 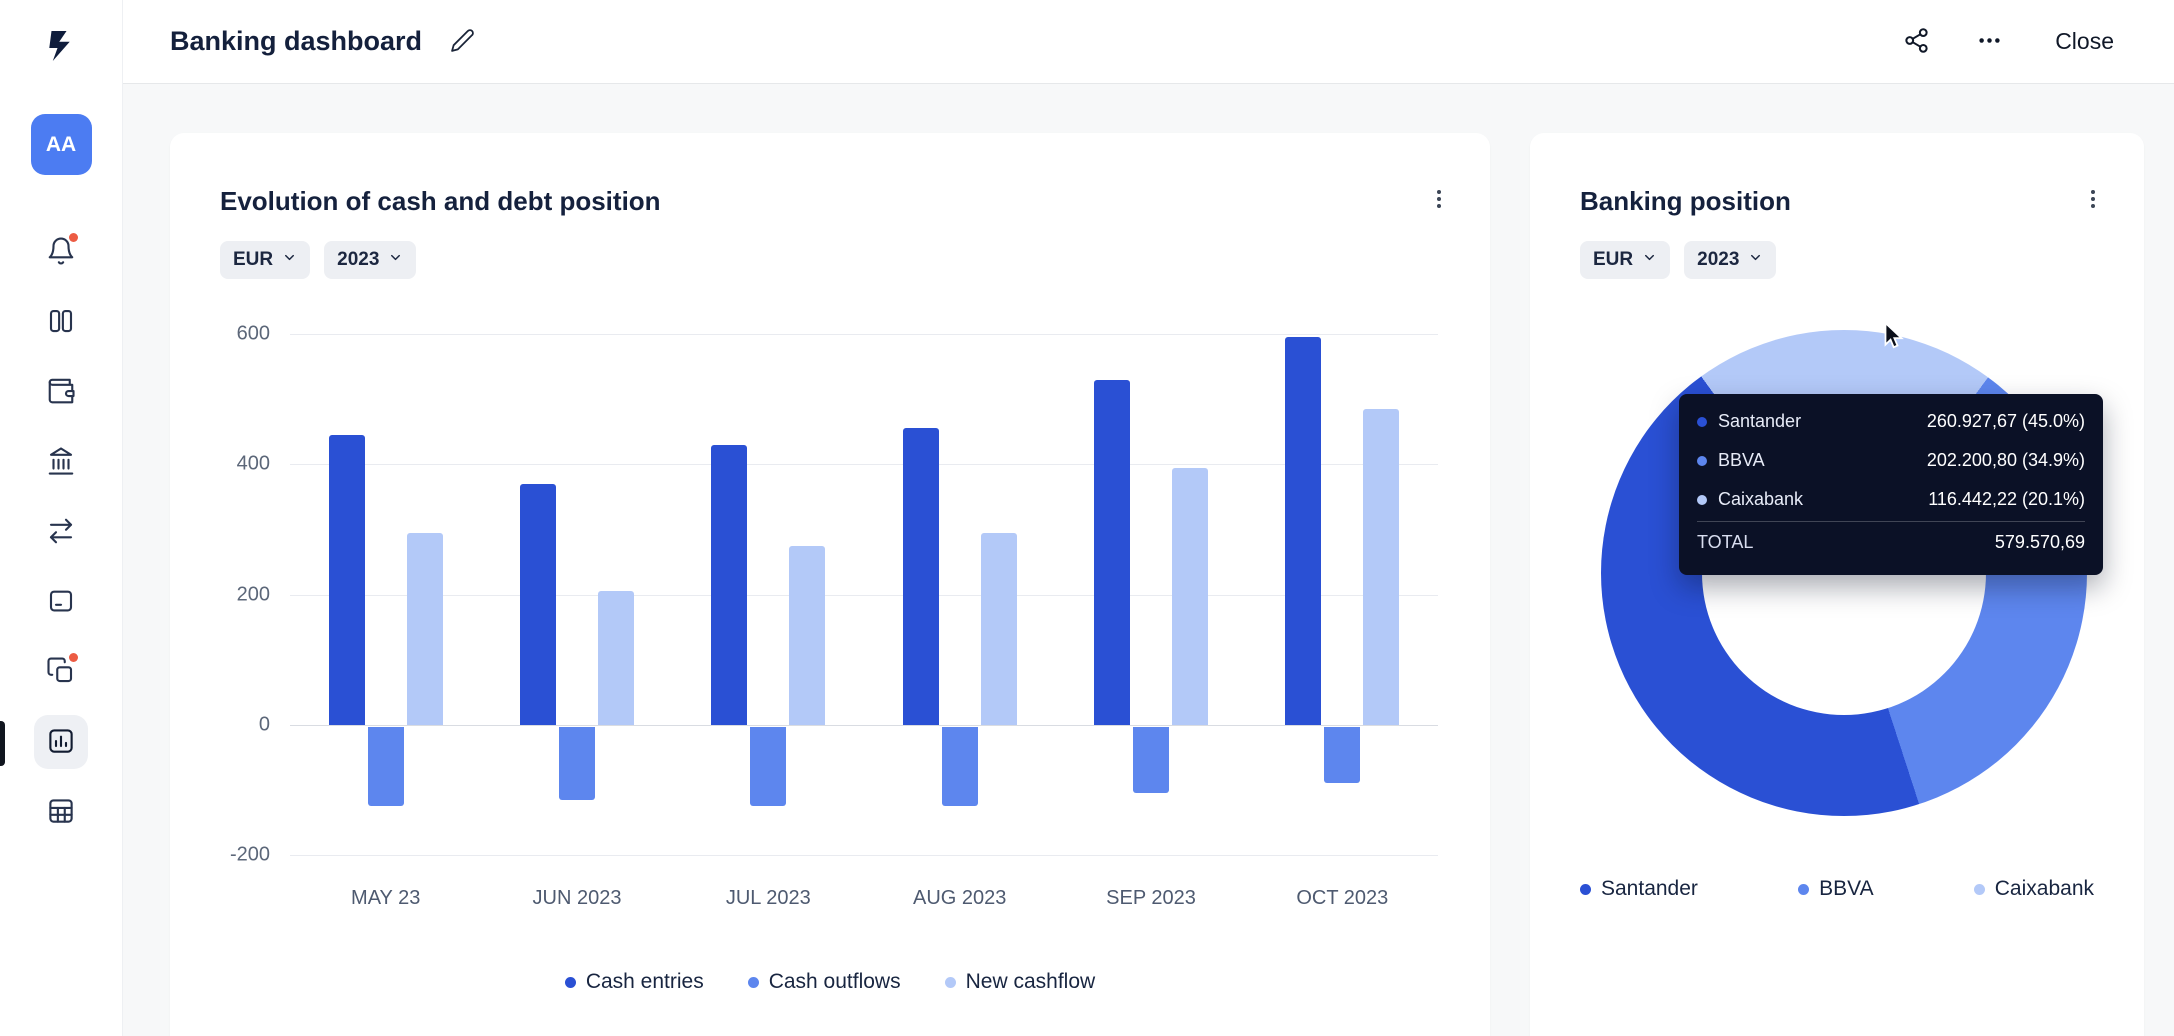 I want to click on bar-cash-entries-oct-2023, so click(x=1303, y=531).